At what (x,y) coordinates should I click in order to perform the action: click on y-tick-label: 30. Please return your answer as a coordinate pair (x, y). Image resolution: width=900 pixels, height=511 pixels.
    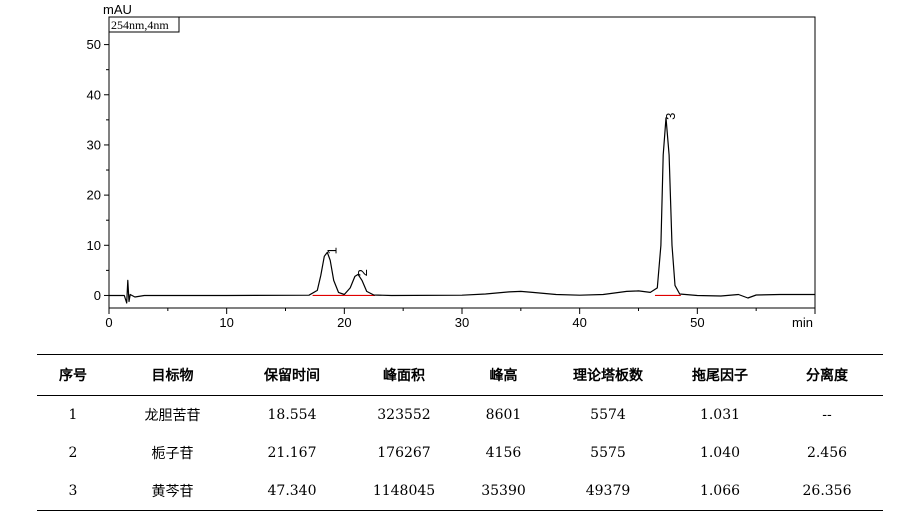
    Looking at the image, I should click on (94, 144).